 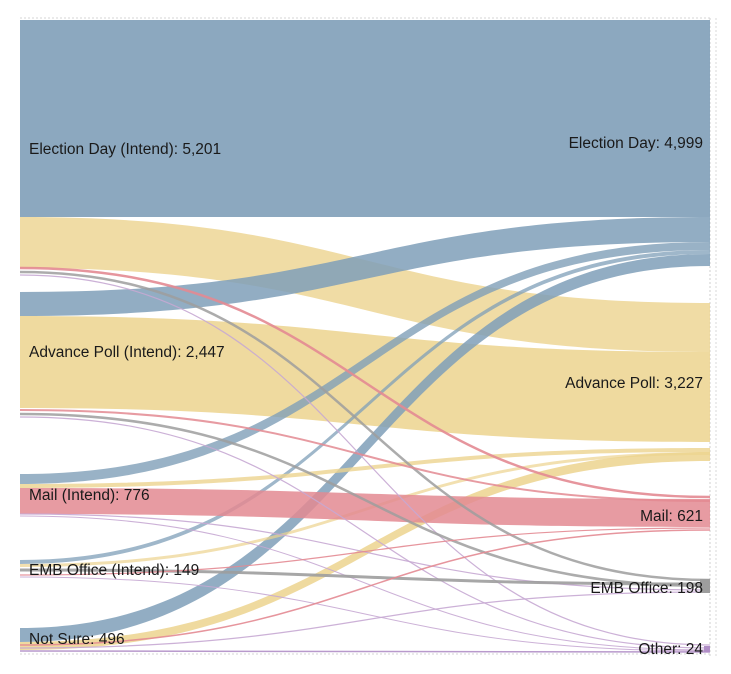 What do you see at coordinates (365, 507) in the screenshot?
I see `flow-mail-to-mail` at bounding box center [365, 507].